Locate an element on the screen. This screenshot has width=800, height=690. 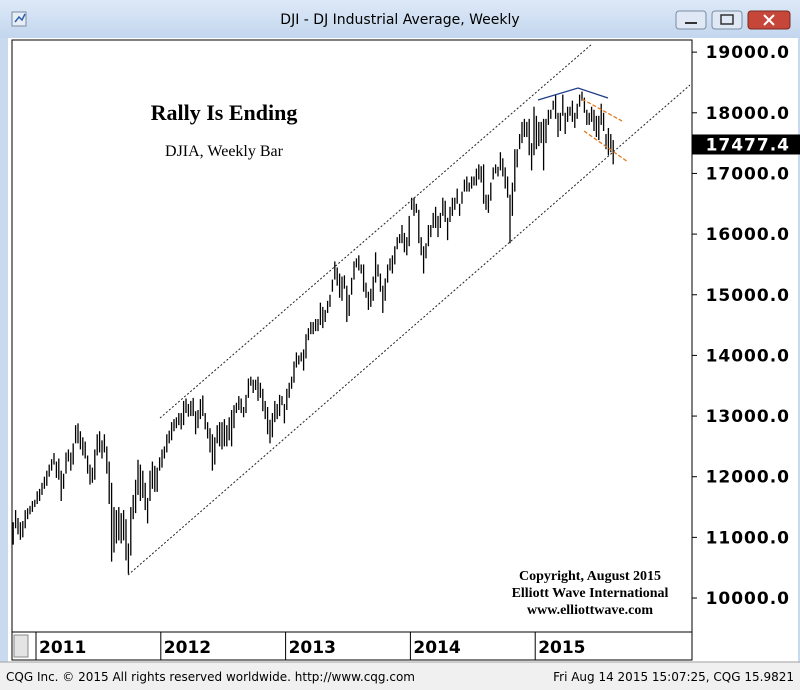
x-tick-label: 2013 is located at coordinates (312, 648).